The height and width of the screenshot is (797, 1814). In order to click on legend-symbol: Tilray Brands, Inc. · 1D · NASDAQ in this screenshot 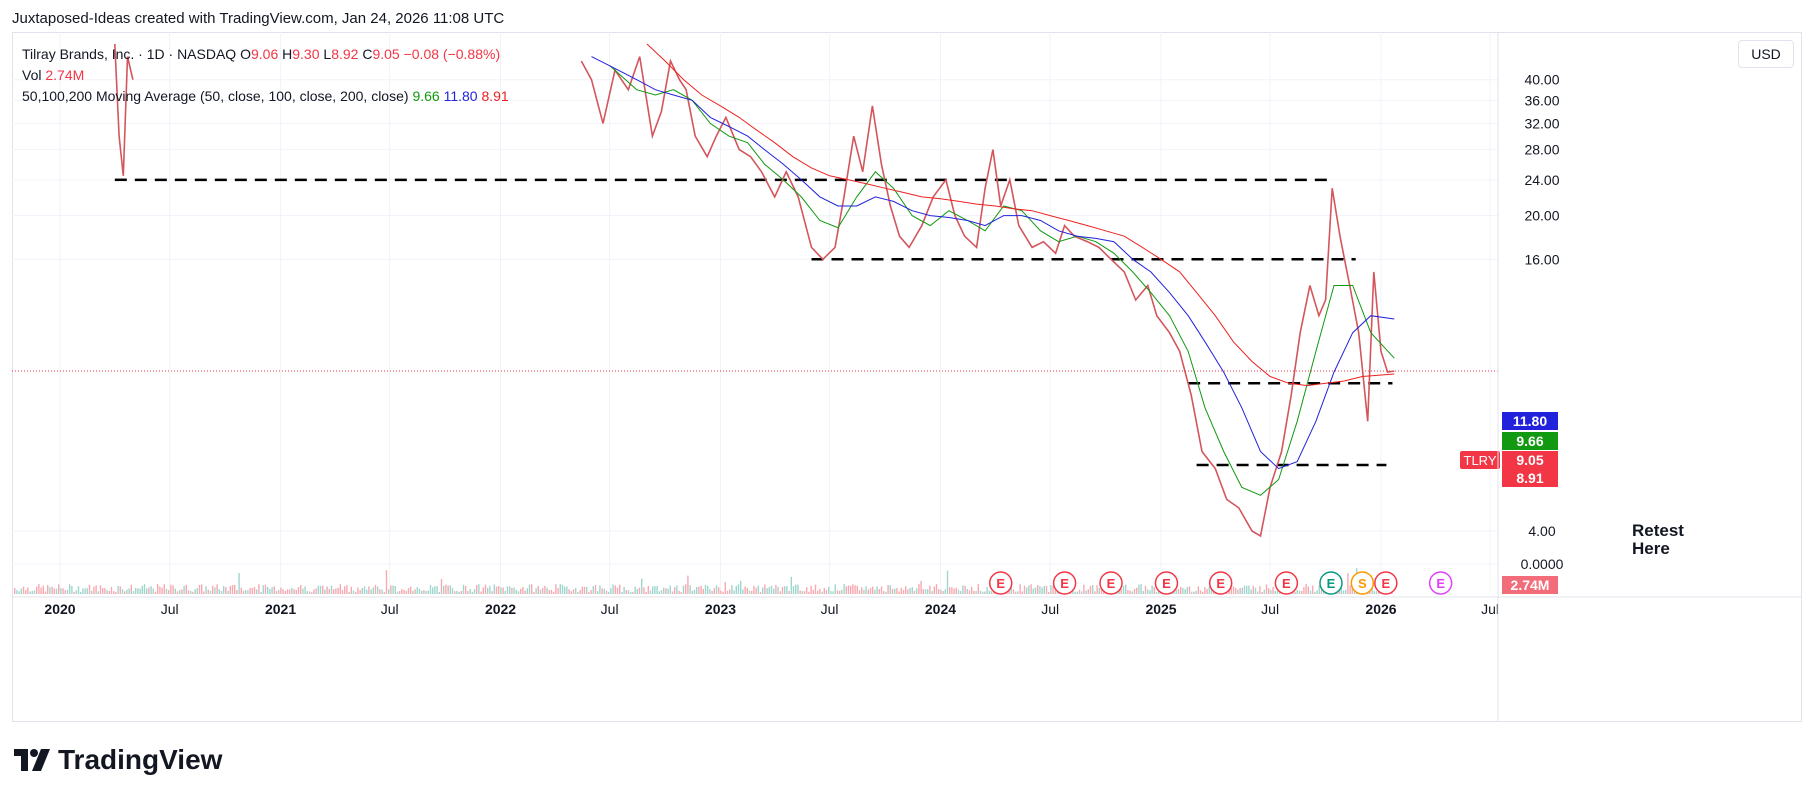, I will do `click(129, 54)`.